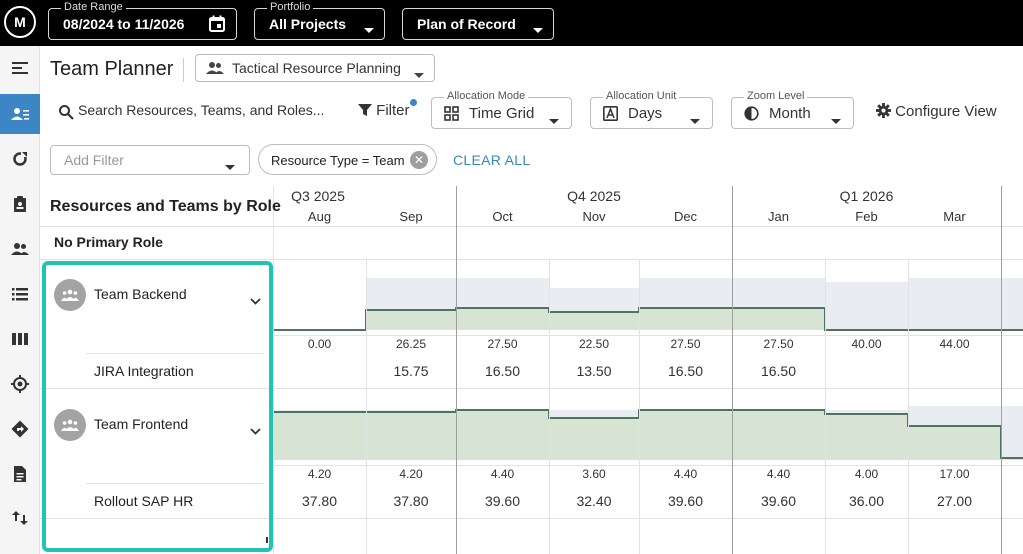  Describe the element at coordinates (419, 160) in the screenshot. I see `close-icon: ✕` at that location.